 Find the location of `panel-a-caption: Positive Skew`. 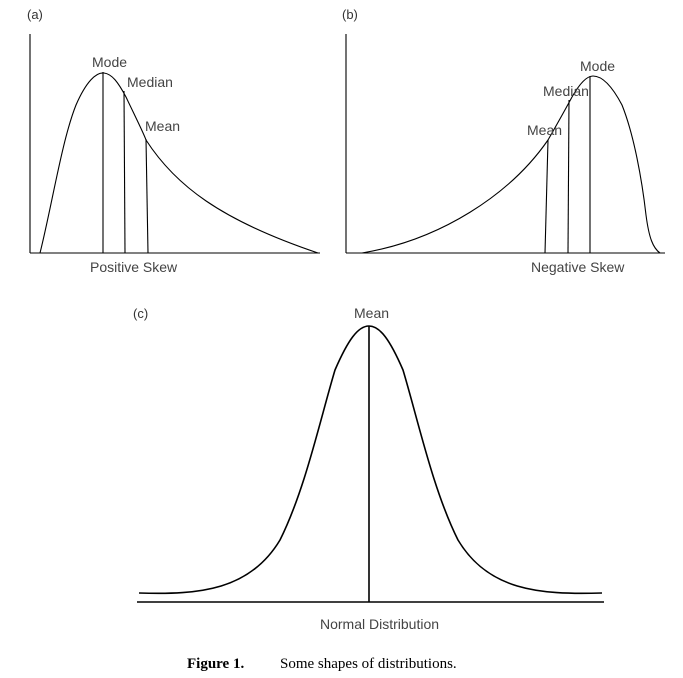

panel-a-caption: Positive Skew is located at coordinates (134, 267).